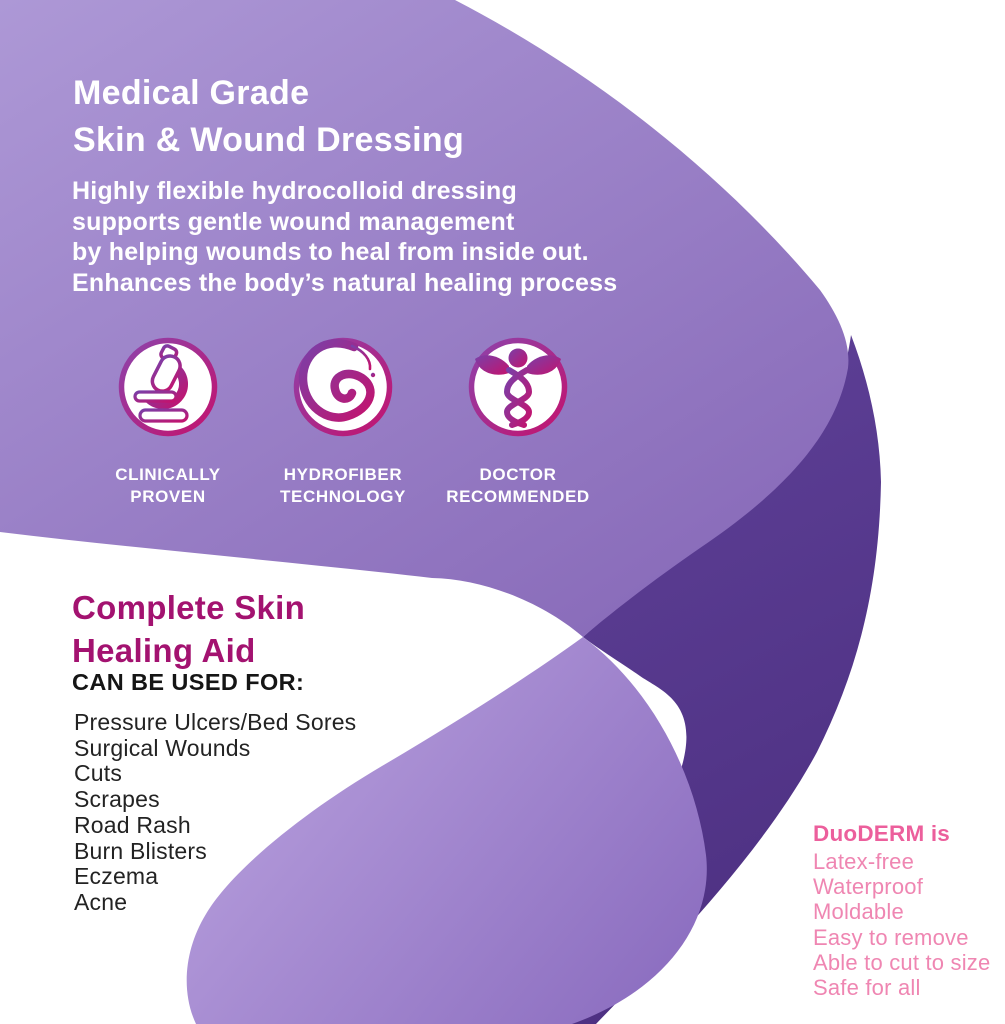 This screenshot has height=1024, width=1005. I want to click on use-item: Surgical Wounds, so click(162, 747).